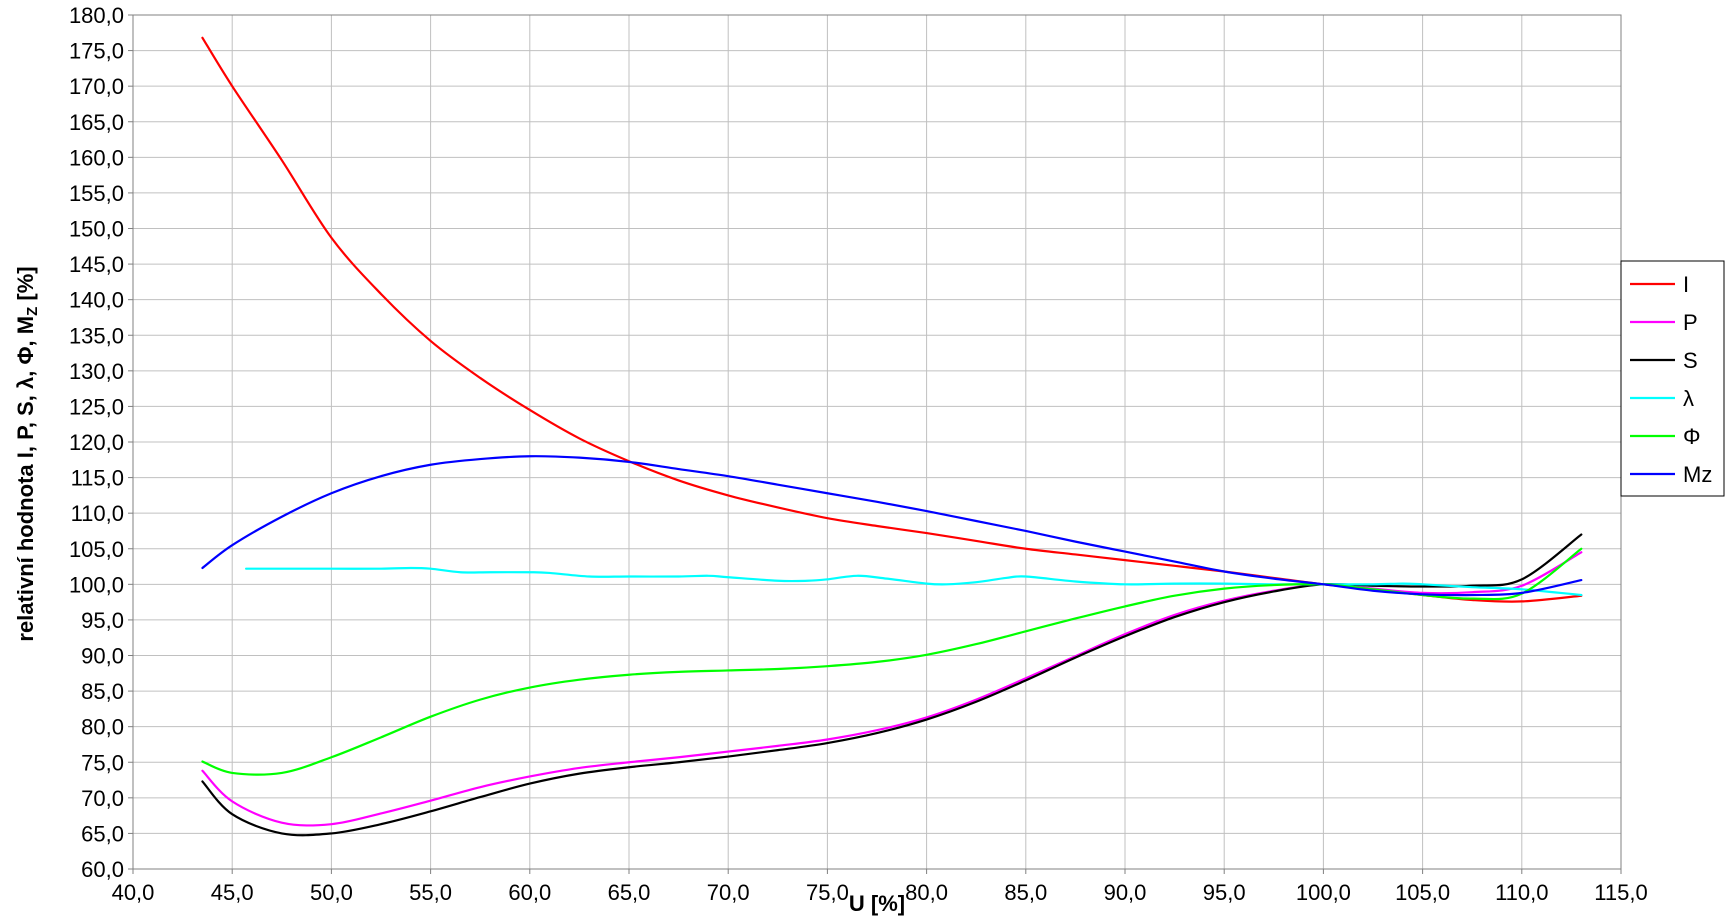 This screenshot has width=1729, height=924. Describe the element at coordinates (102, 833) in the screenshot. I see `y-tick-label: 65,0` at that location.